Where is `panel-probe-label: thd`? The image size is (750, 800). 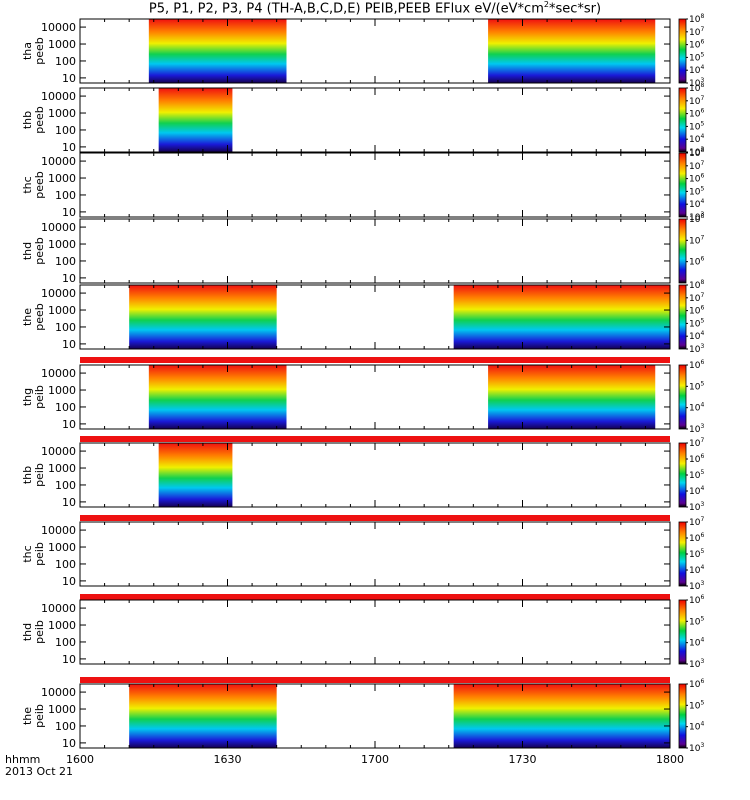 panel-probe-label: thd is located at coordinates (27, 251).